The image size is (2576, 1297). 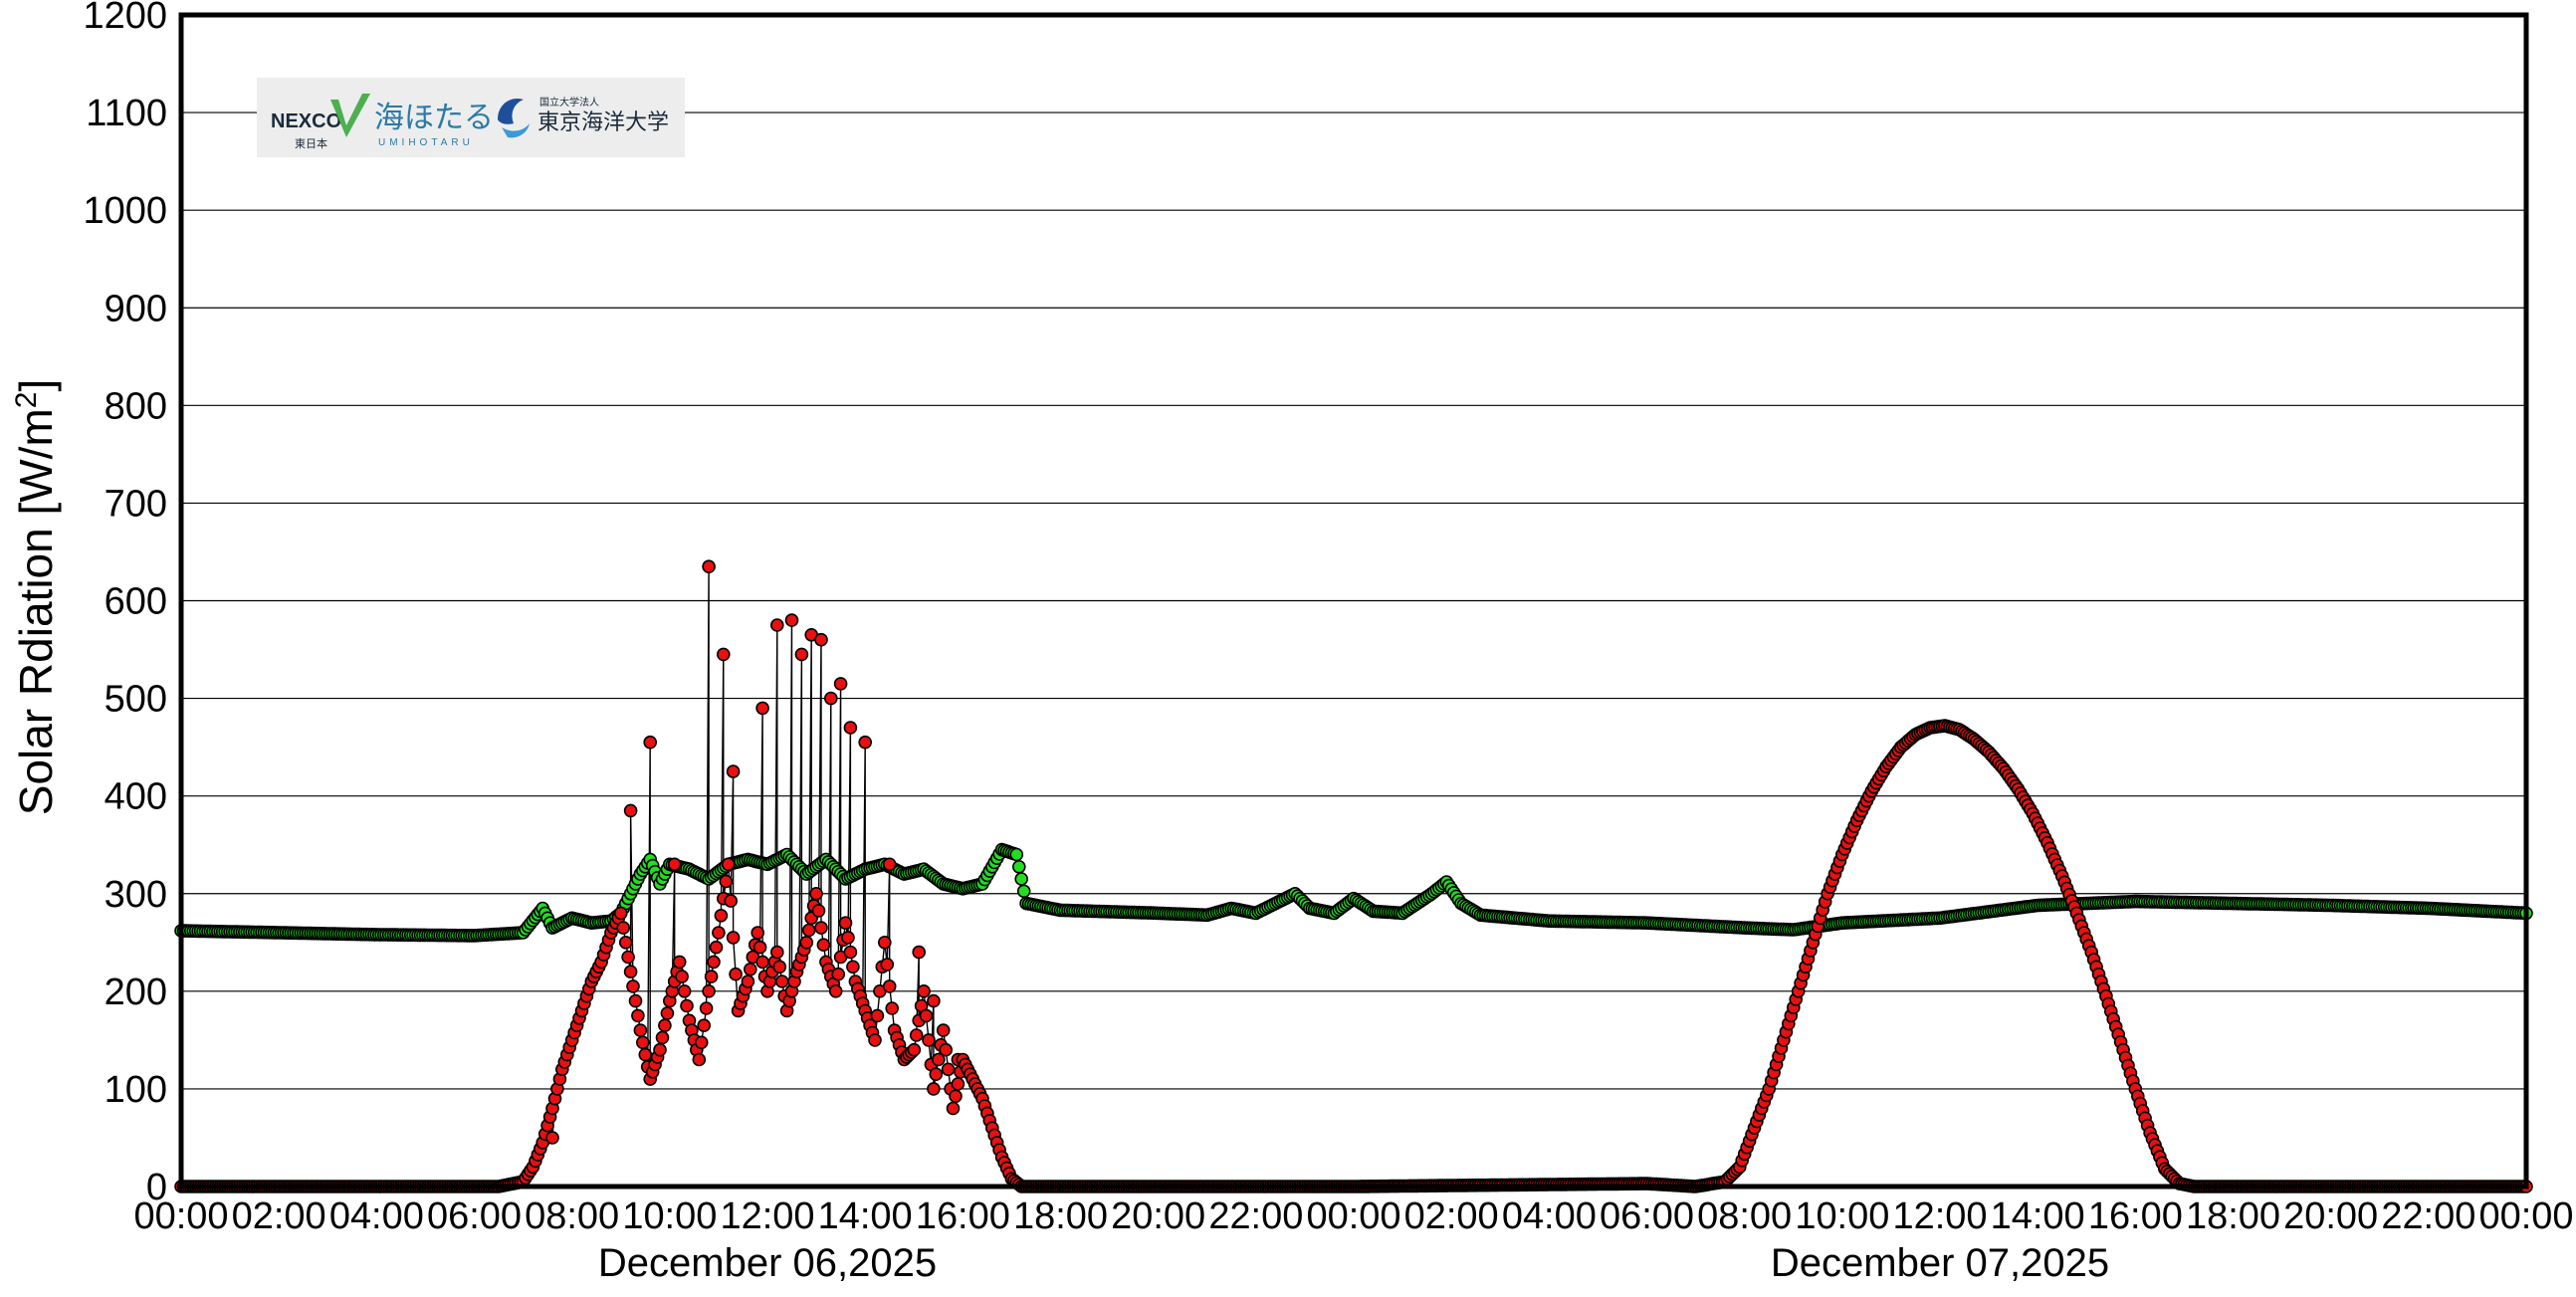 What do you see at coordinates (125, 211) in the screenshot?
I see `y-tick-label: 1000` at bounding box center [125, 211].